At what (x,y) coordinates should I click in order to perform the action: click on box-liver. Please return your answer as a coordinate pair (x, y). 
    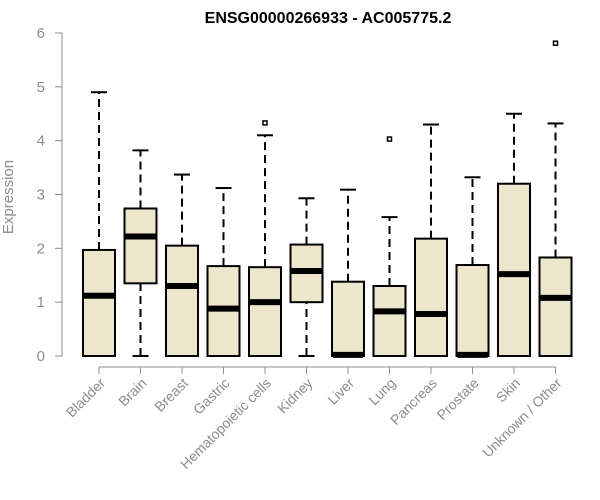
    Looking at the image, I should click on (348, 273).